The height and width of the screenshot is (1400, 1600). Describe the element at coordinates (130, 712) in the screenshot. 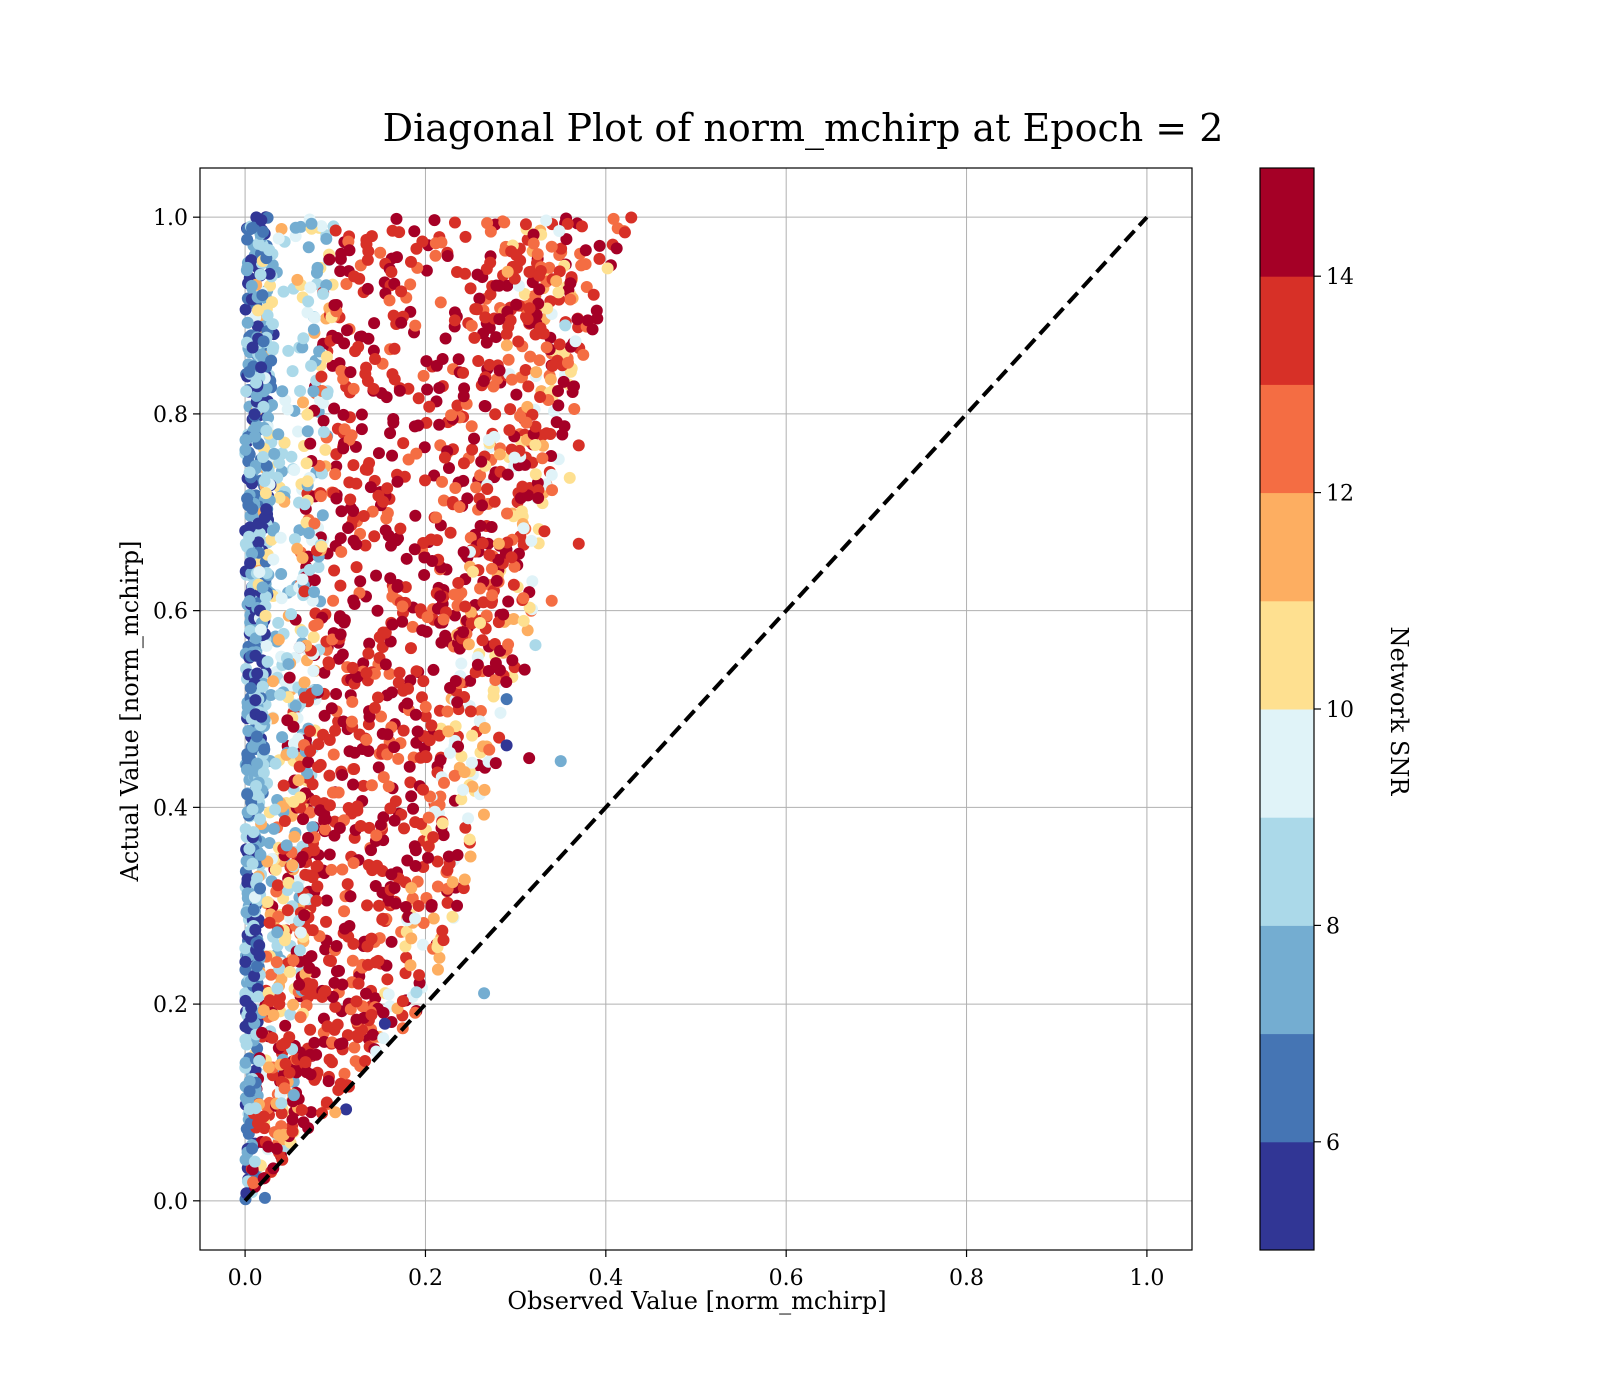

I see `y-axis-label: Actual Value [norm_mchirp]` at that location.